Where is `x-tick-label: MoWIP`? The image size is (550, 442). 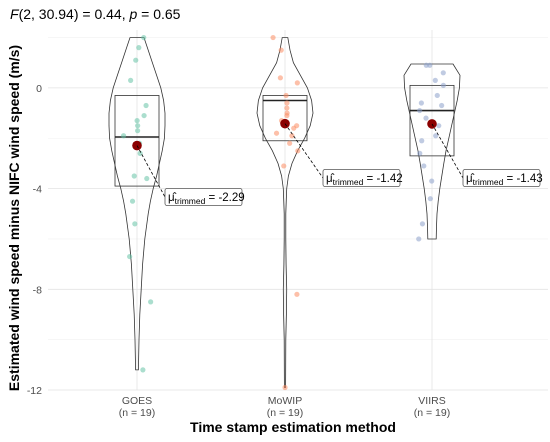
x-tick-label: MoWIP is located at coordinates (285, 401).